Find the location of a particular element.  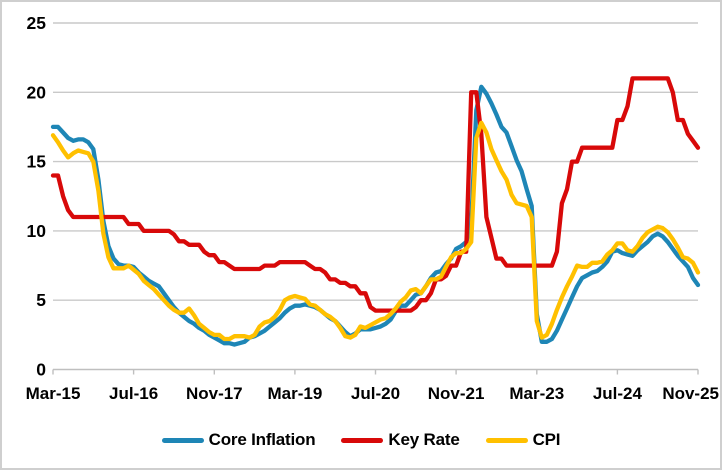

x-axis-label-jul-24: Jul-24 is located at coordinates (618, 393).